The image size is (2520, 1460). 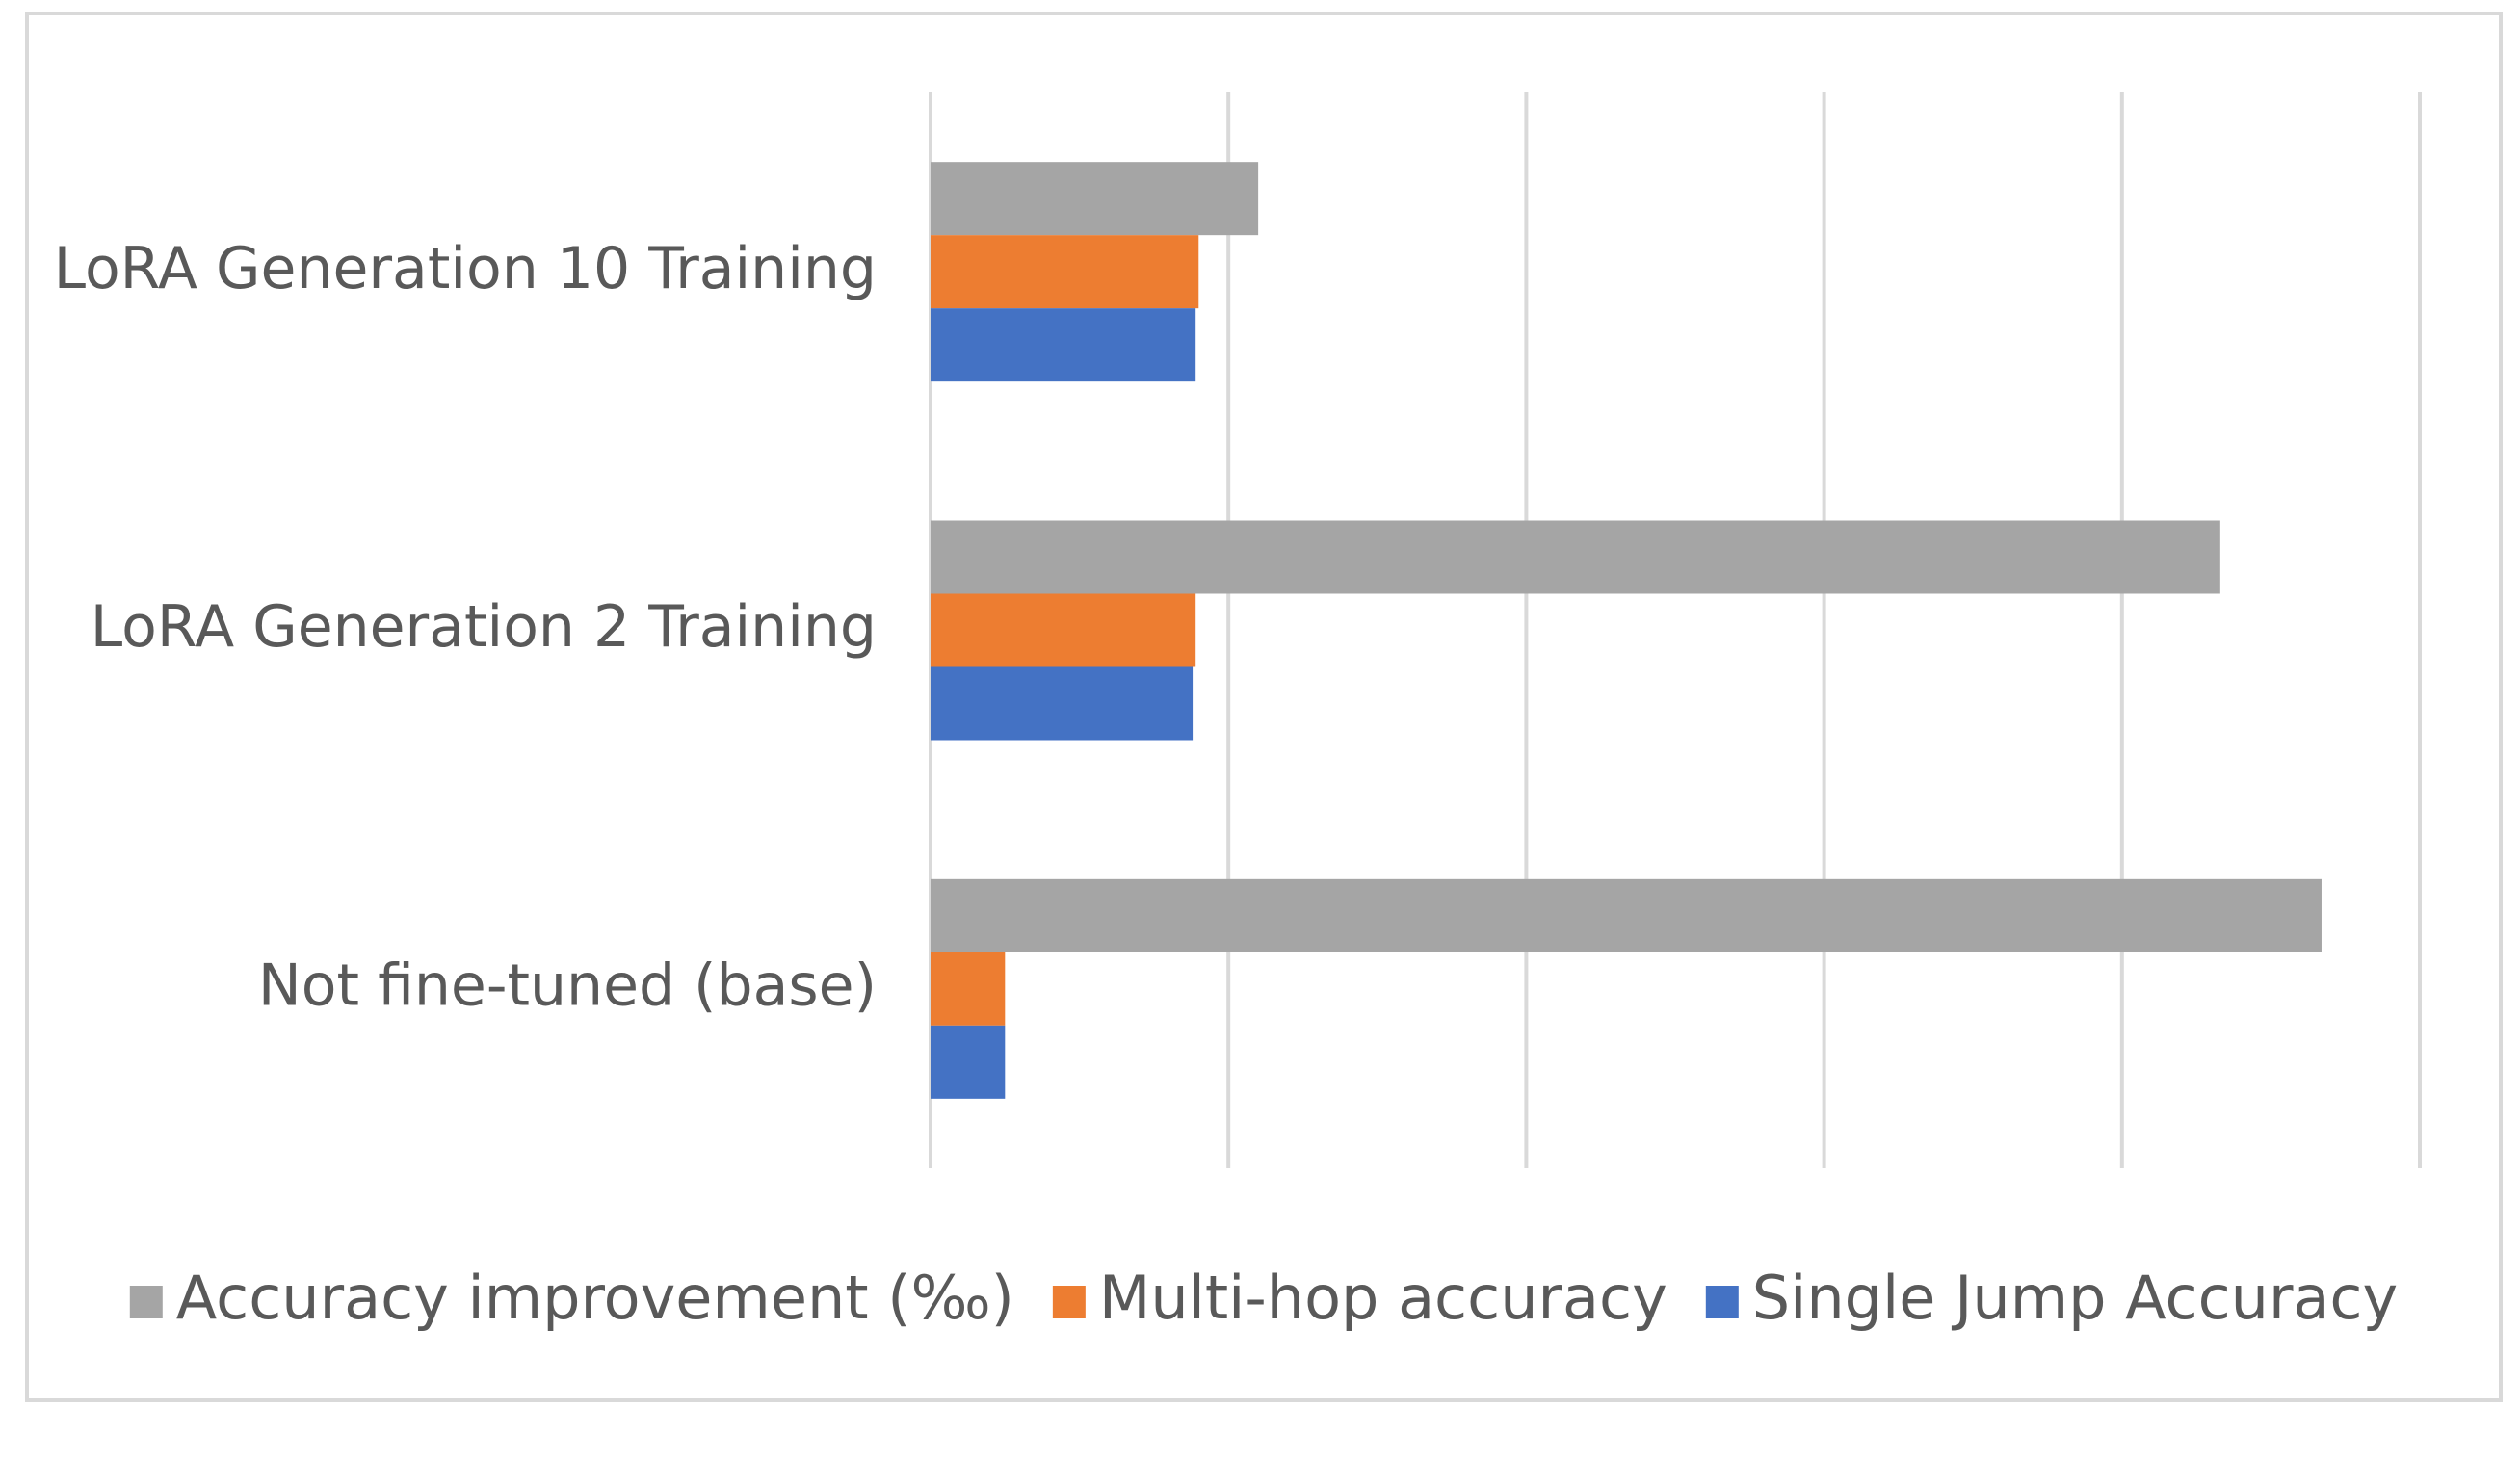 I want to click on legend-label-0: Accuracy improvement (‰), so click(x=595, y=1298).